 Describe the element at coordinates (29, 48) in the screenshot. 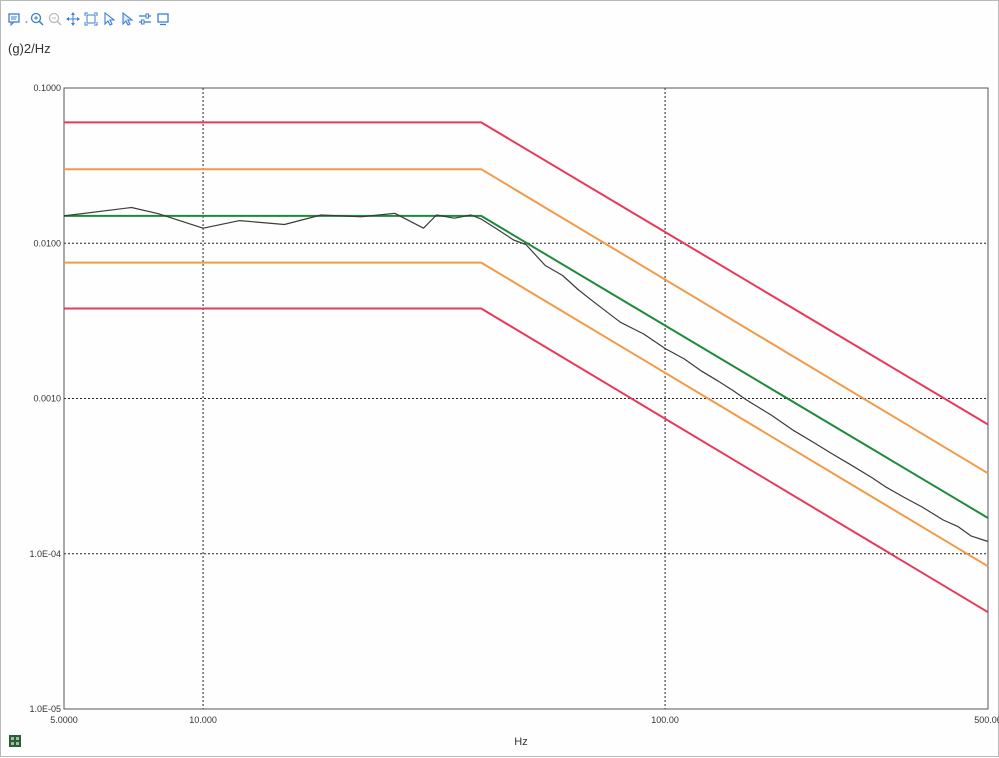

I see `y-axis-label: (g)2/Hz` at that location.